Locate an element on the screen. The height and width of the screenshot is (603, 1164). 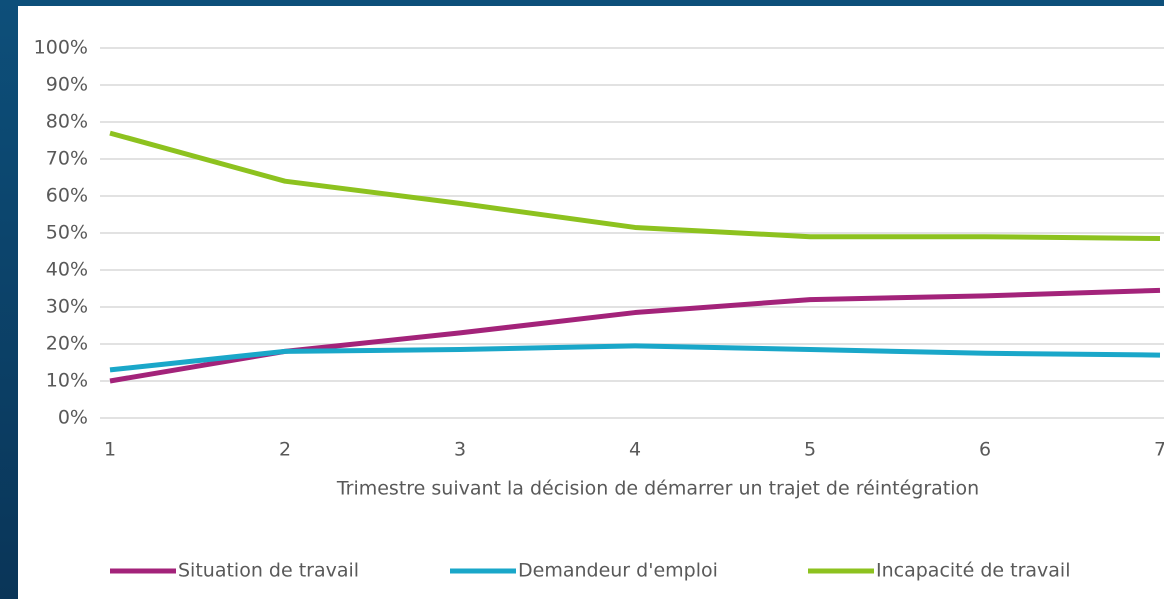
y-tick-label: 80% is located at coordinates (67, 122).